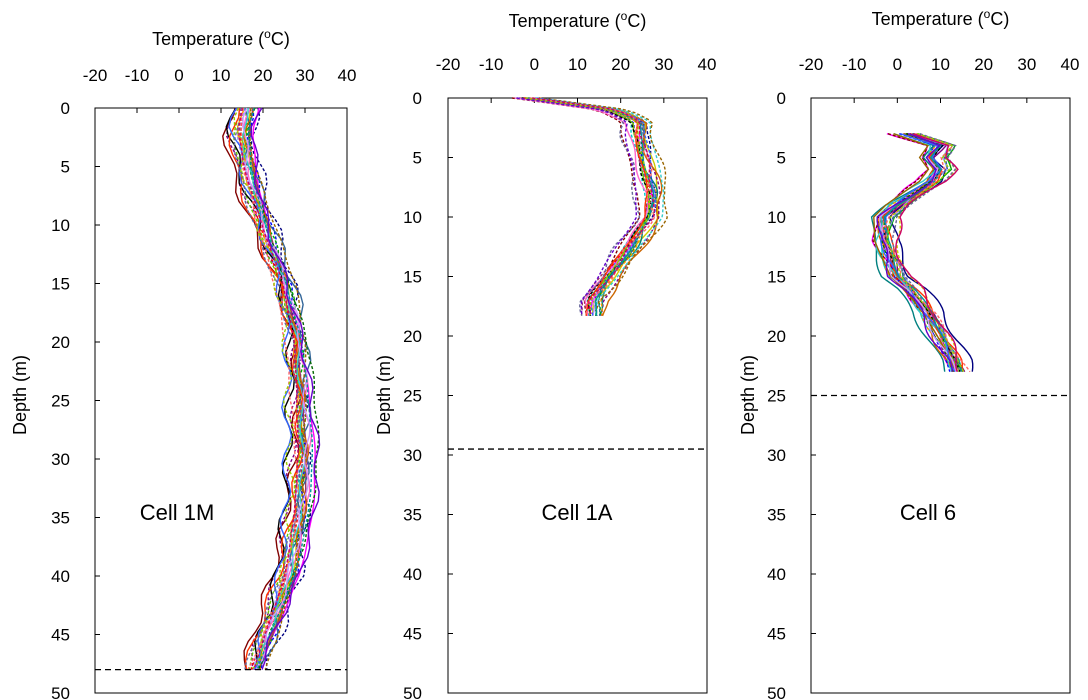  I want to click on cell-annotation: Cell 1A, so click(577, 512).